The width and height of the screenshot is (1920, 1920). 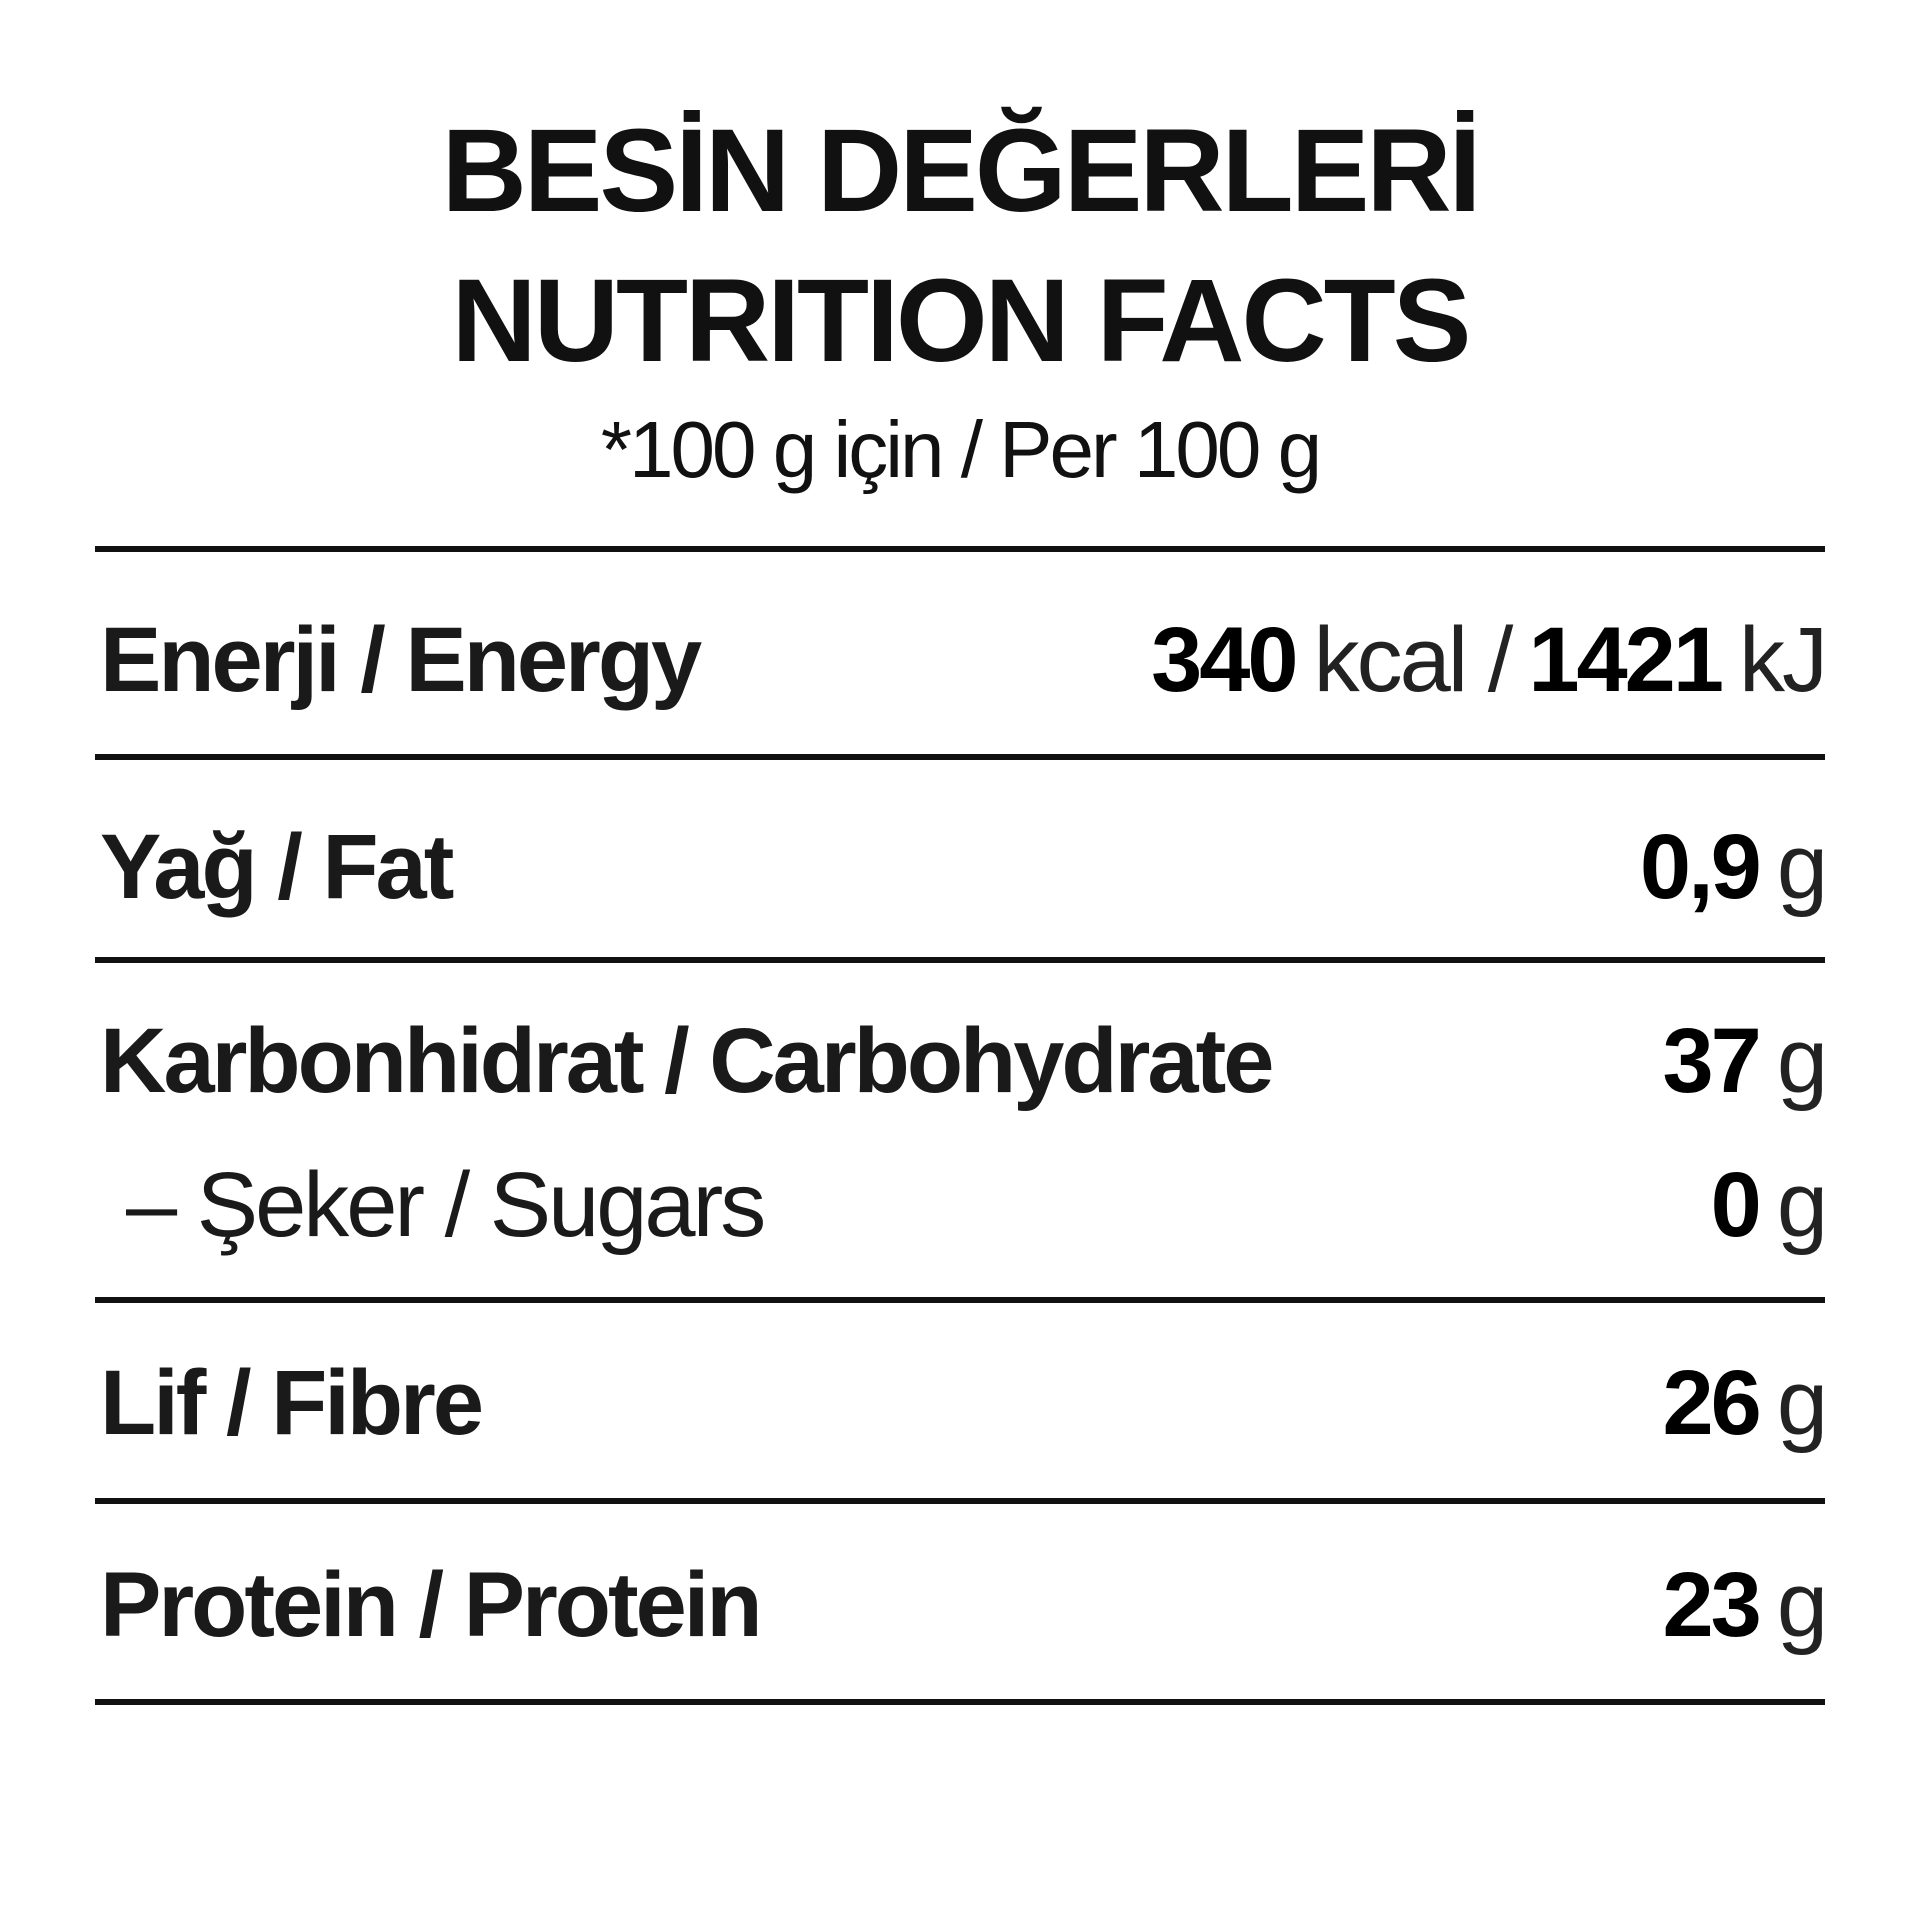 What do you see at coordinates (1736, 1205) in the screenshot?
I see `row-value: 0` at bounding box center [1736, 1205].